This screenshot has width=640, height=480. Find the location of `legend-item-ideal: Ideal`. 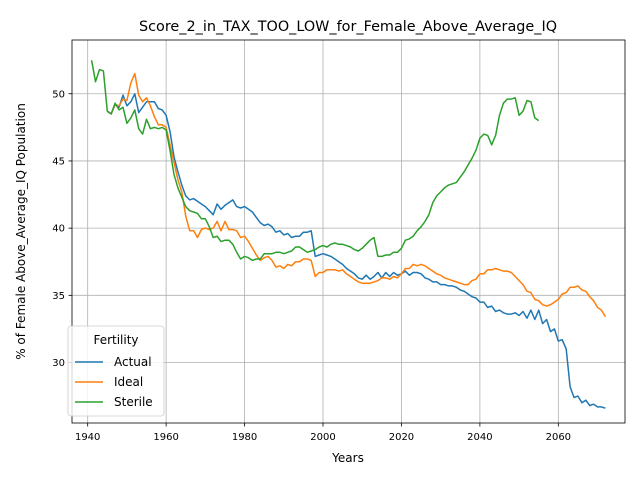

legend-item-ideal: Ideal is located at coordinates (109, 382).